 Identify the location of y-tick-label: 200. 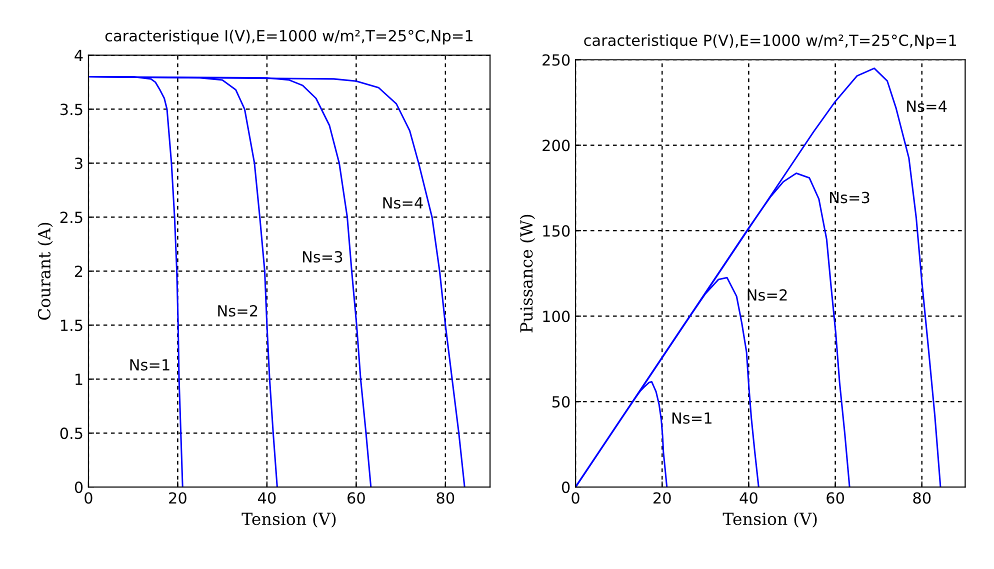
(556, 146).